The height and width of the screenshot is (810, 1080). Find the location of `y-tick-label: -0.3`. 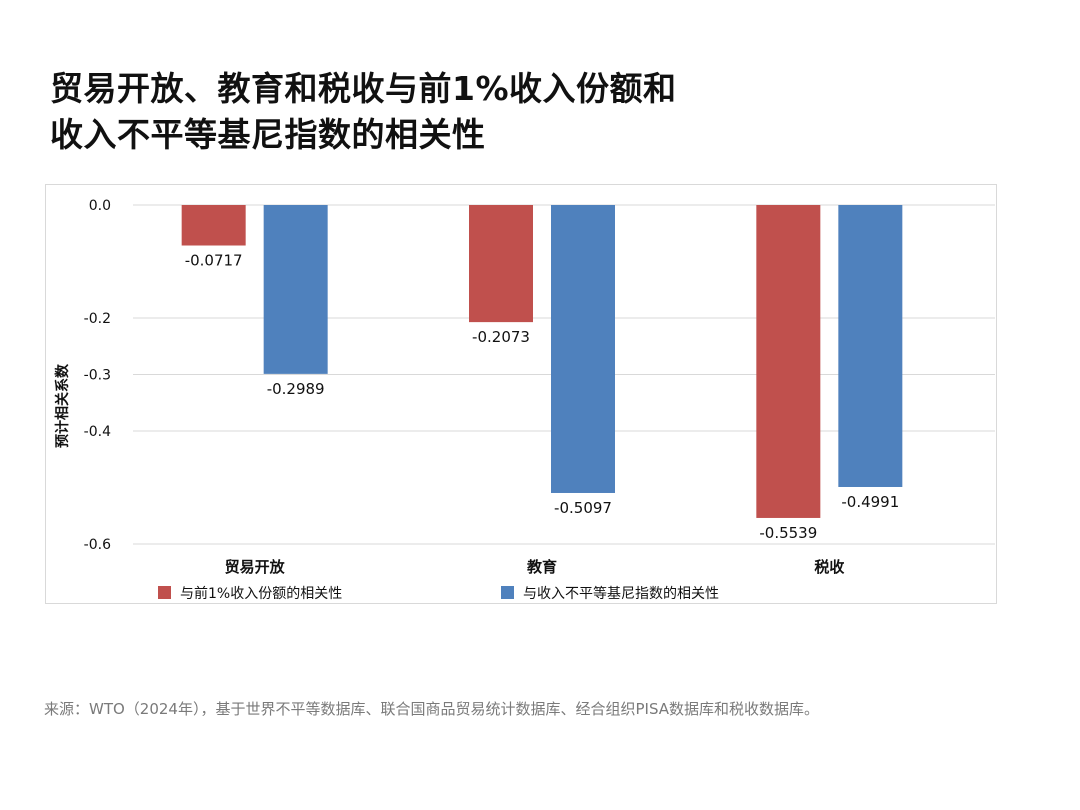

y-tick-label: -0.3 is located at coordinates (97, 376).